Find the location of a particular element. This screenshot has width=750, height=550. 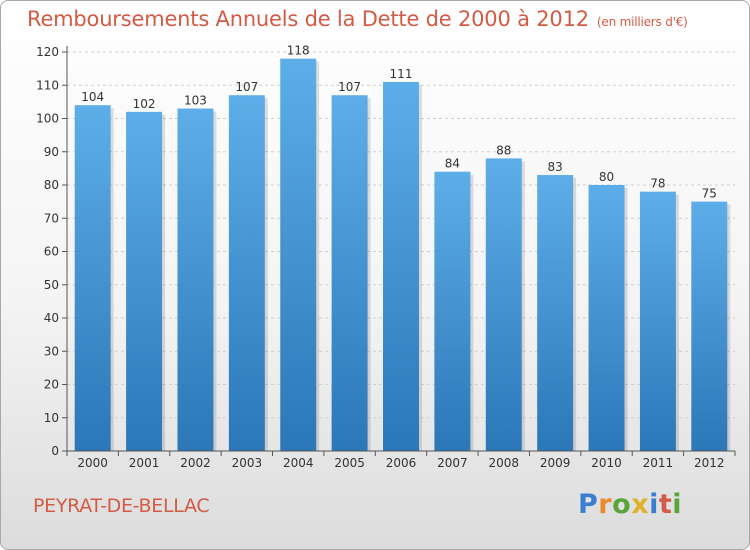

data-label: 84 is located at coordinates (452, 164).